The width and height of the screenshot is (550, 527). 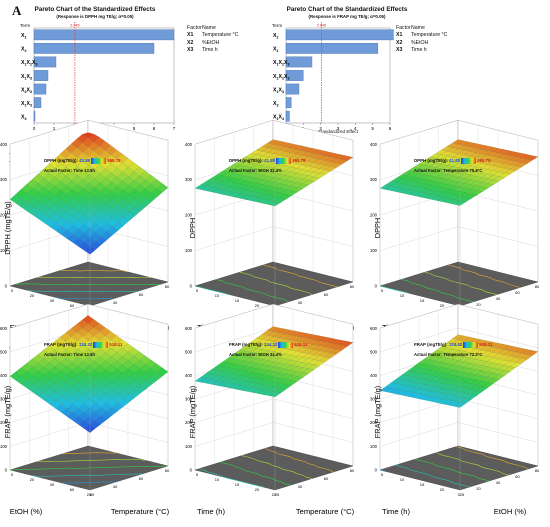 I want to click on x-tick-label: 20, so click(x=32, y=479).